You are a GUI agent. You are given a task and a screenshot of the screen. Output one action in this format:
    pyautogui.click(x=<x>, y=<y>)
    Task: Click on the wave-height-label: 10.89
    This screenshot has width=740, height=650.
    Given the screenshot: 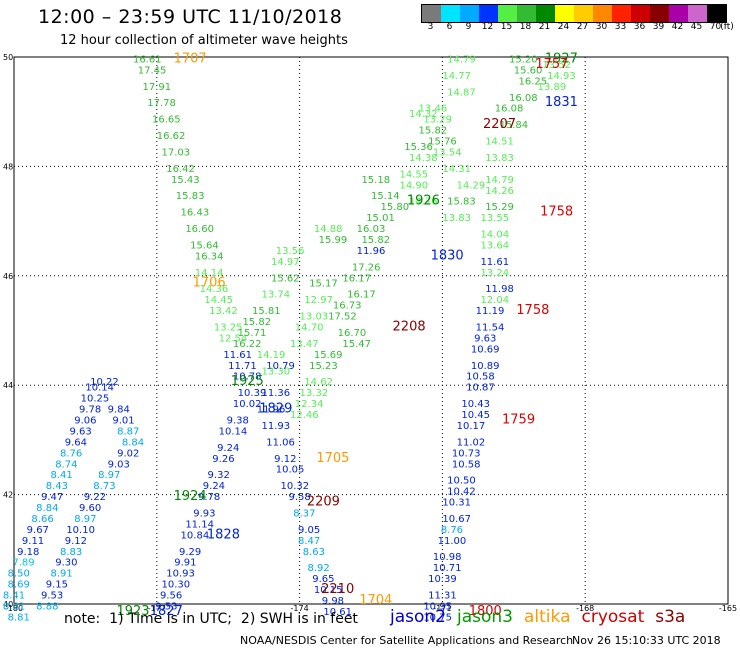 What is the action you would take?
    pyautogui.click(x=485, y=366)
    